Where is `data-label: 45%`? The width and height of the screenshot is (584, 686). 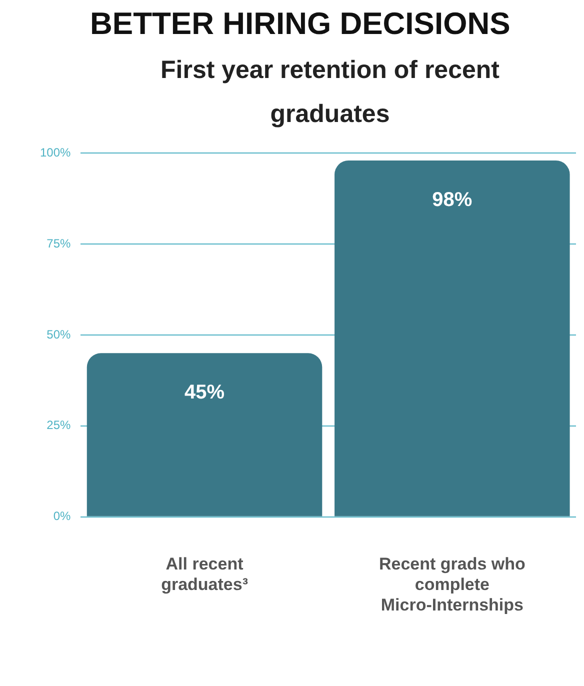 data-label: 45% is located at coordinates (204, 393).